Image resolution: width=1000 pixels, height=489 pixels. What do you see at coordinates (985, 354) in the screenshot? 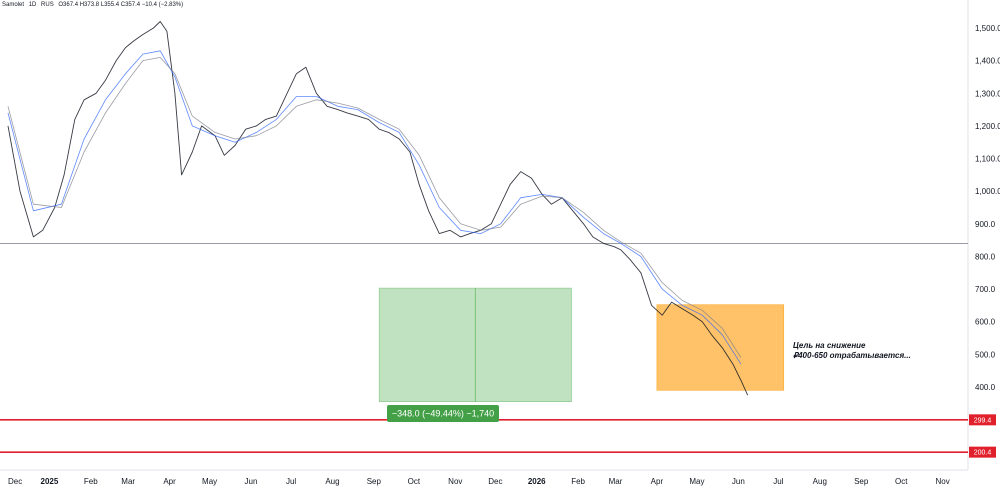
I see `y-tick-label: 500.0` at bounding box center [985, 354].